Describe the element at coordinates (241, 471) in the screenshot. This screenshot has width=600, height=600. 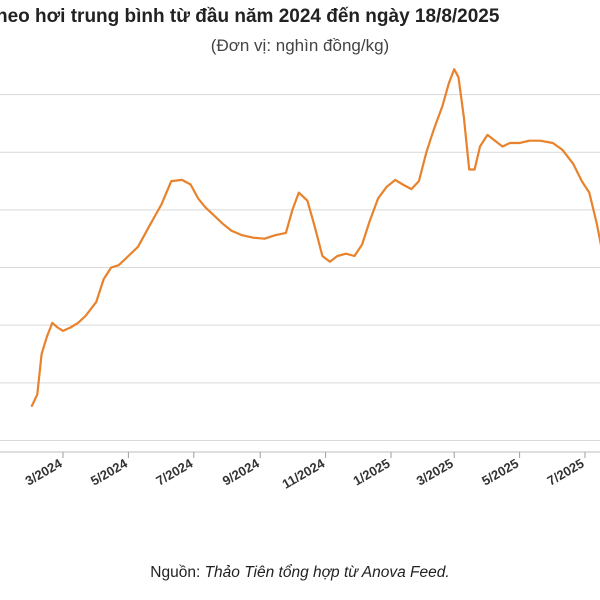
I see `x-tick-label: 9/2024` at that location.